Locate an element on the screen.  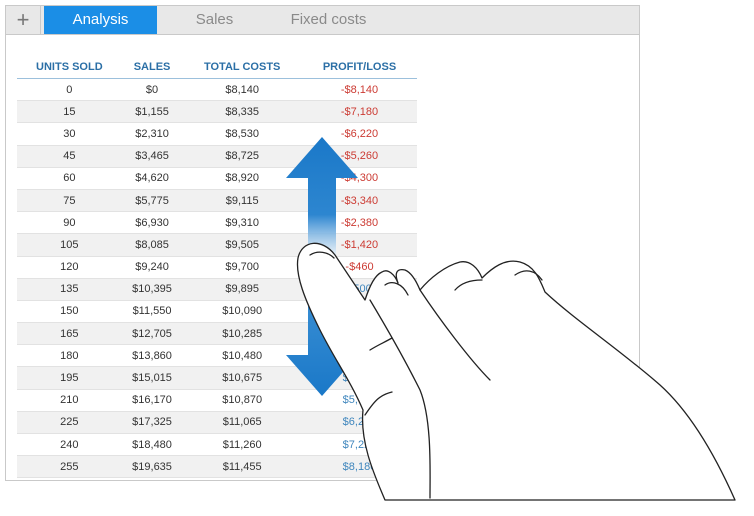
table-row: 225 $17,325 $11,065 $6,260 is located at coordinates (217, 423).